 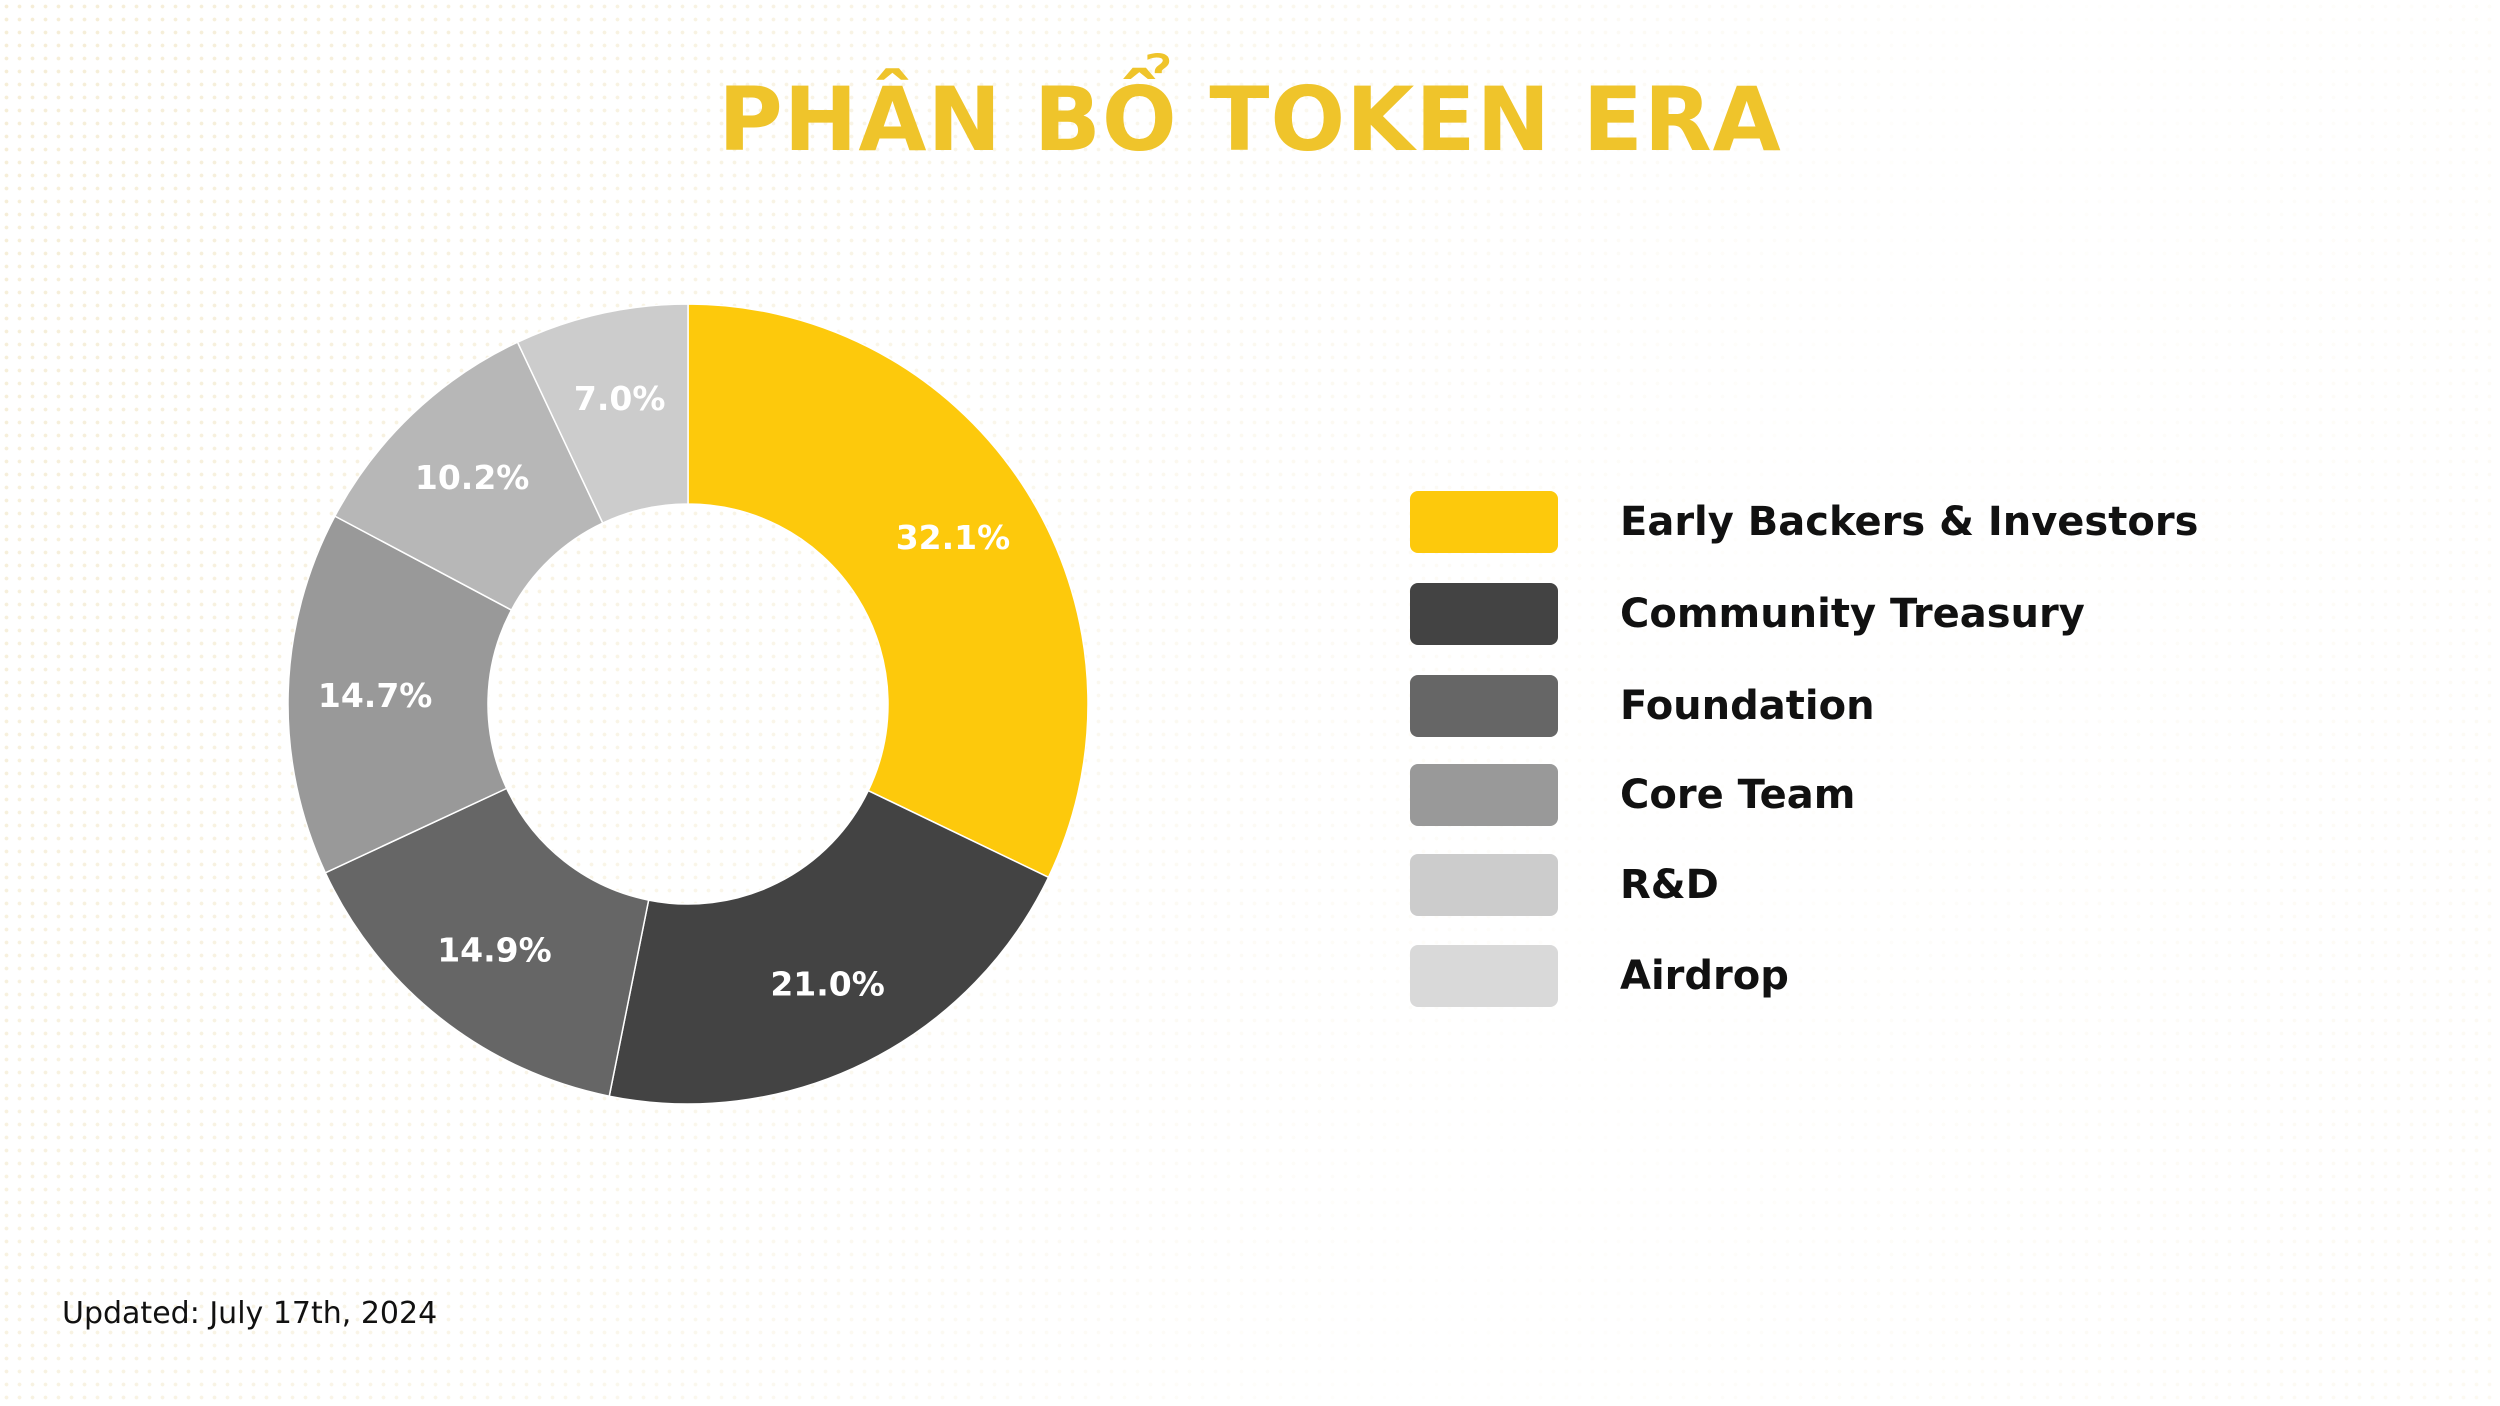 I want to click on slice-label-0: 32.1%, so click(x=953, y=537).